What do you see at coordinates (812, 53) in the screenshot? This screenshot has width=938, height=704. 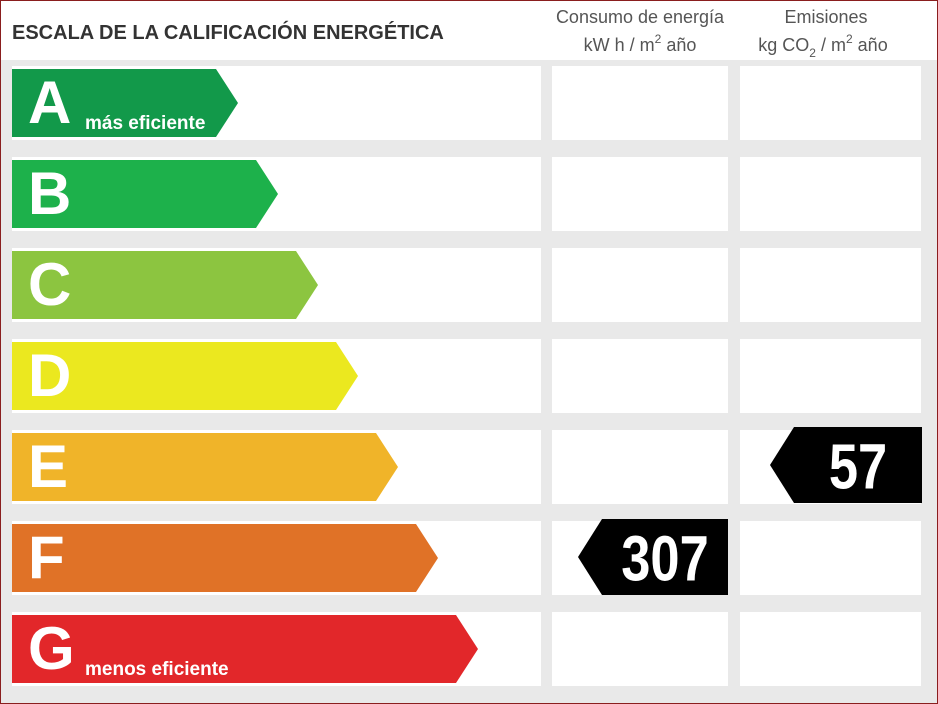 I see `unit-sub: 2` at bounding box center [812, 53].